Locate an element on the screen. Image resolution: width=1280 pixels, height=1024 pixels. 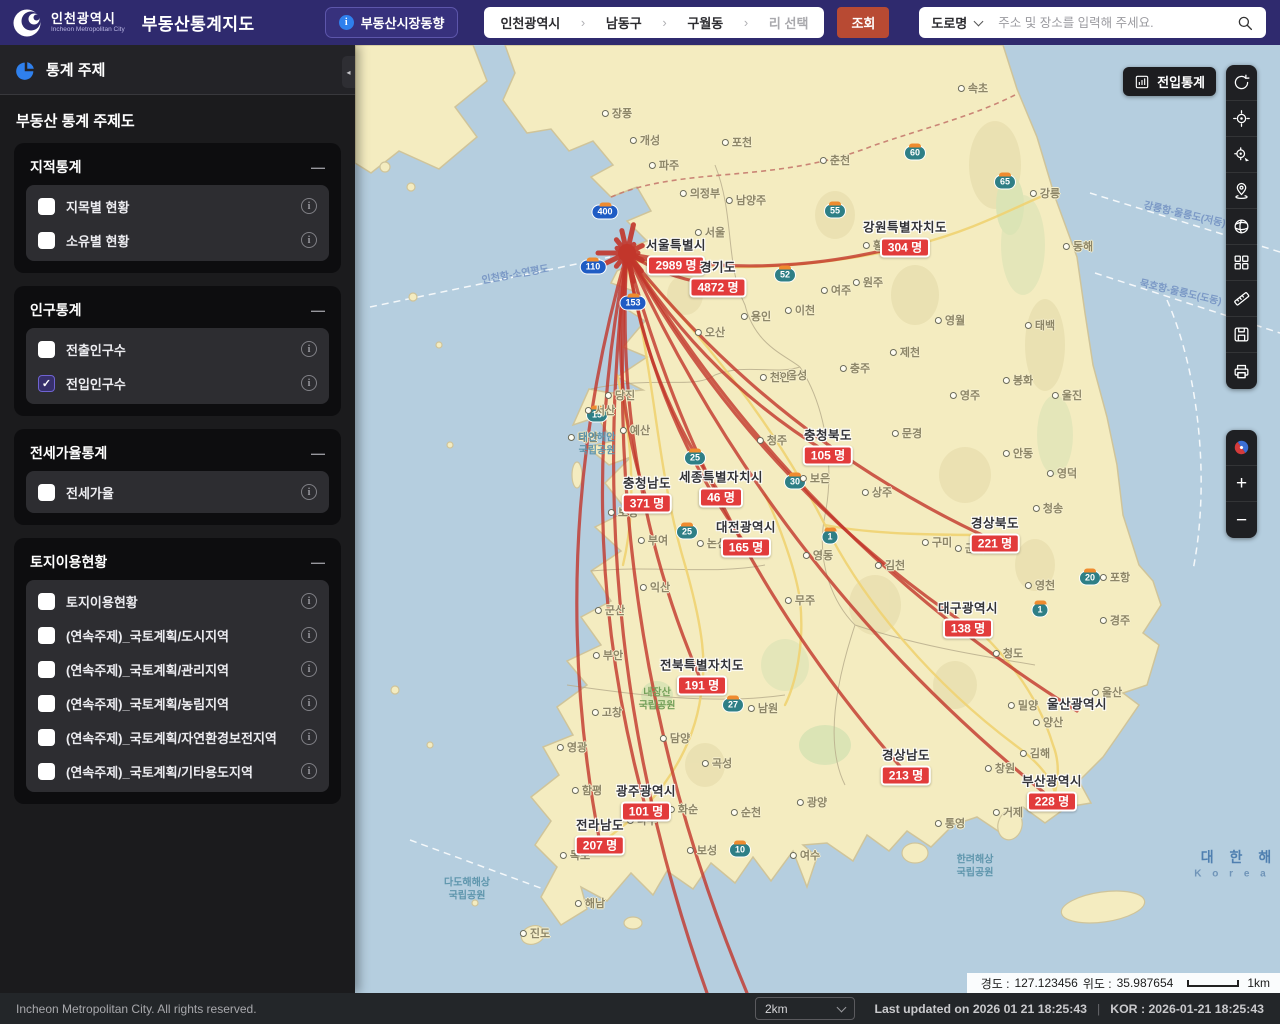
map-tool-save is located at coordinates (1241, 335).